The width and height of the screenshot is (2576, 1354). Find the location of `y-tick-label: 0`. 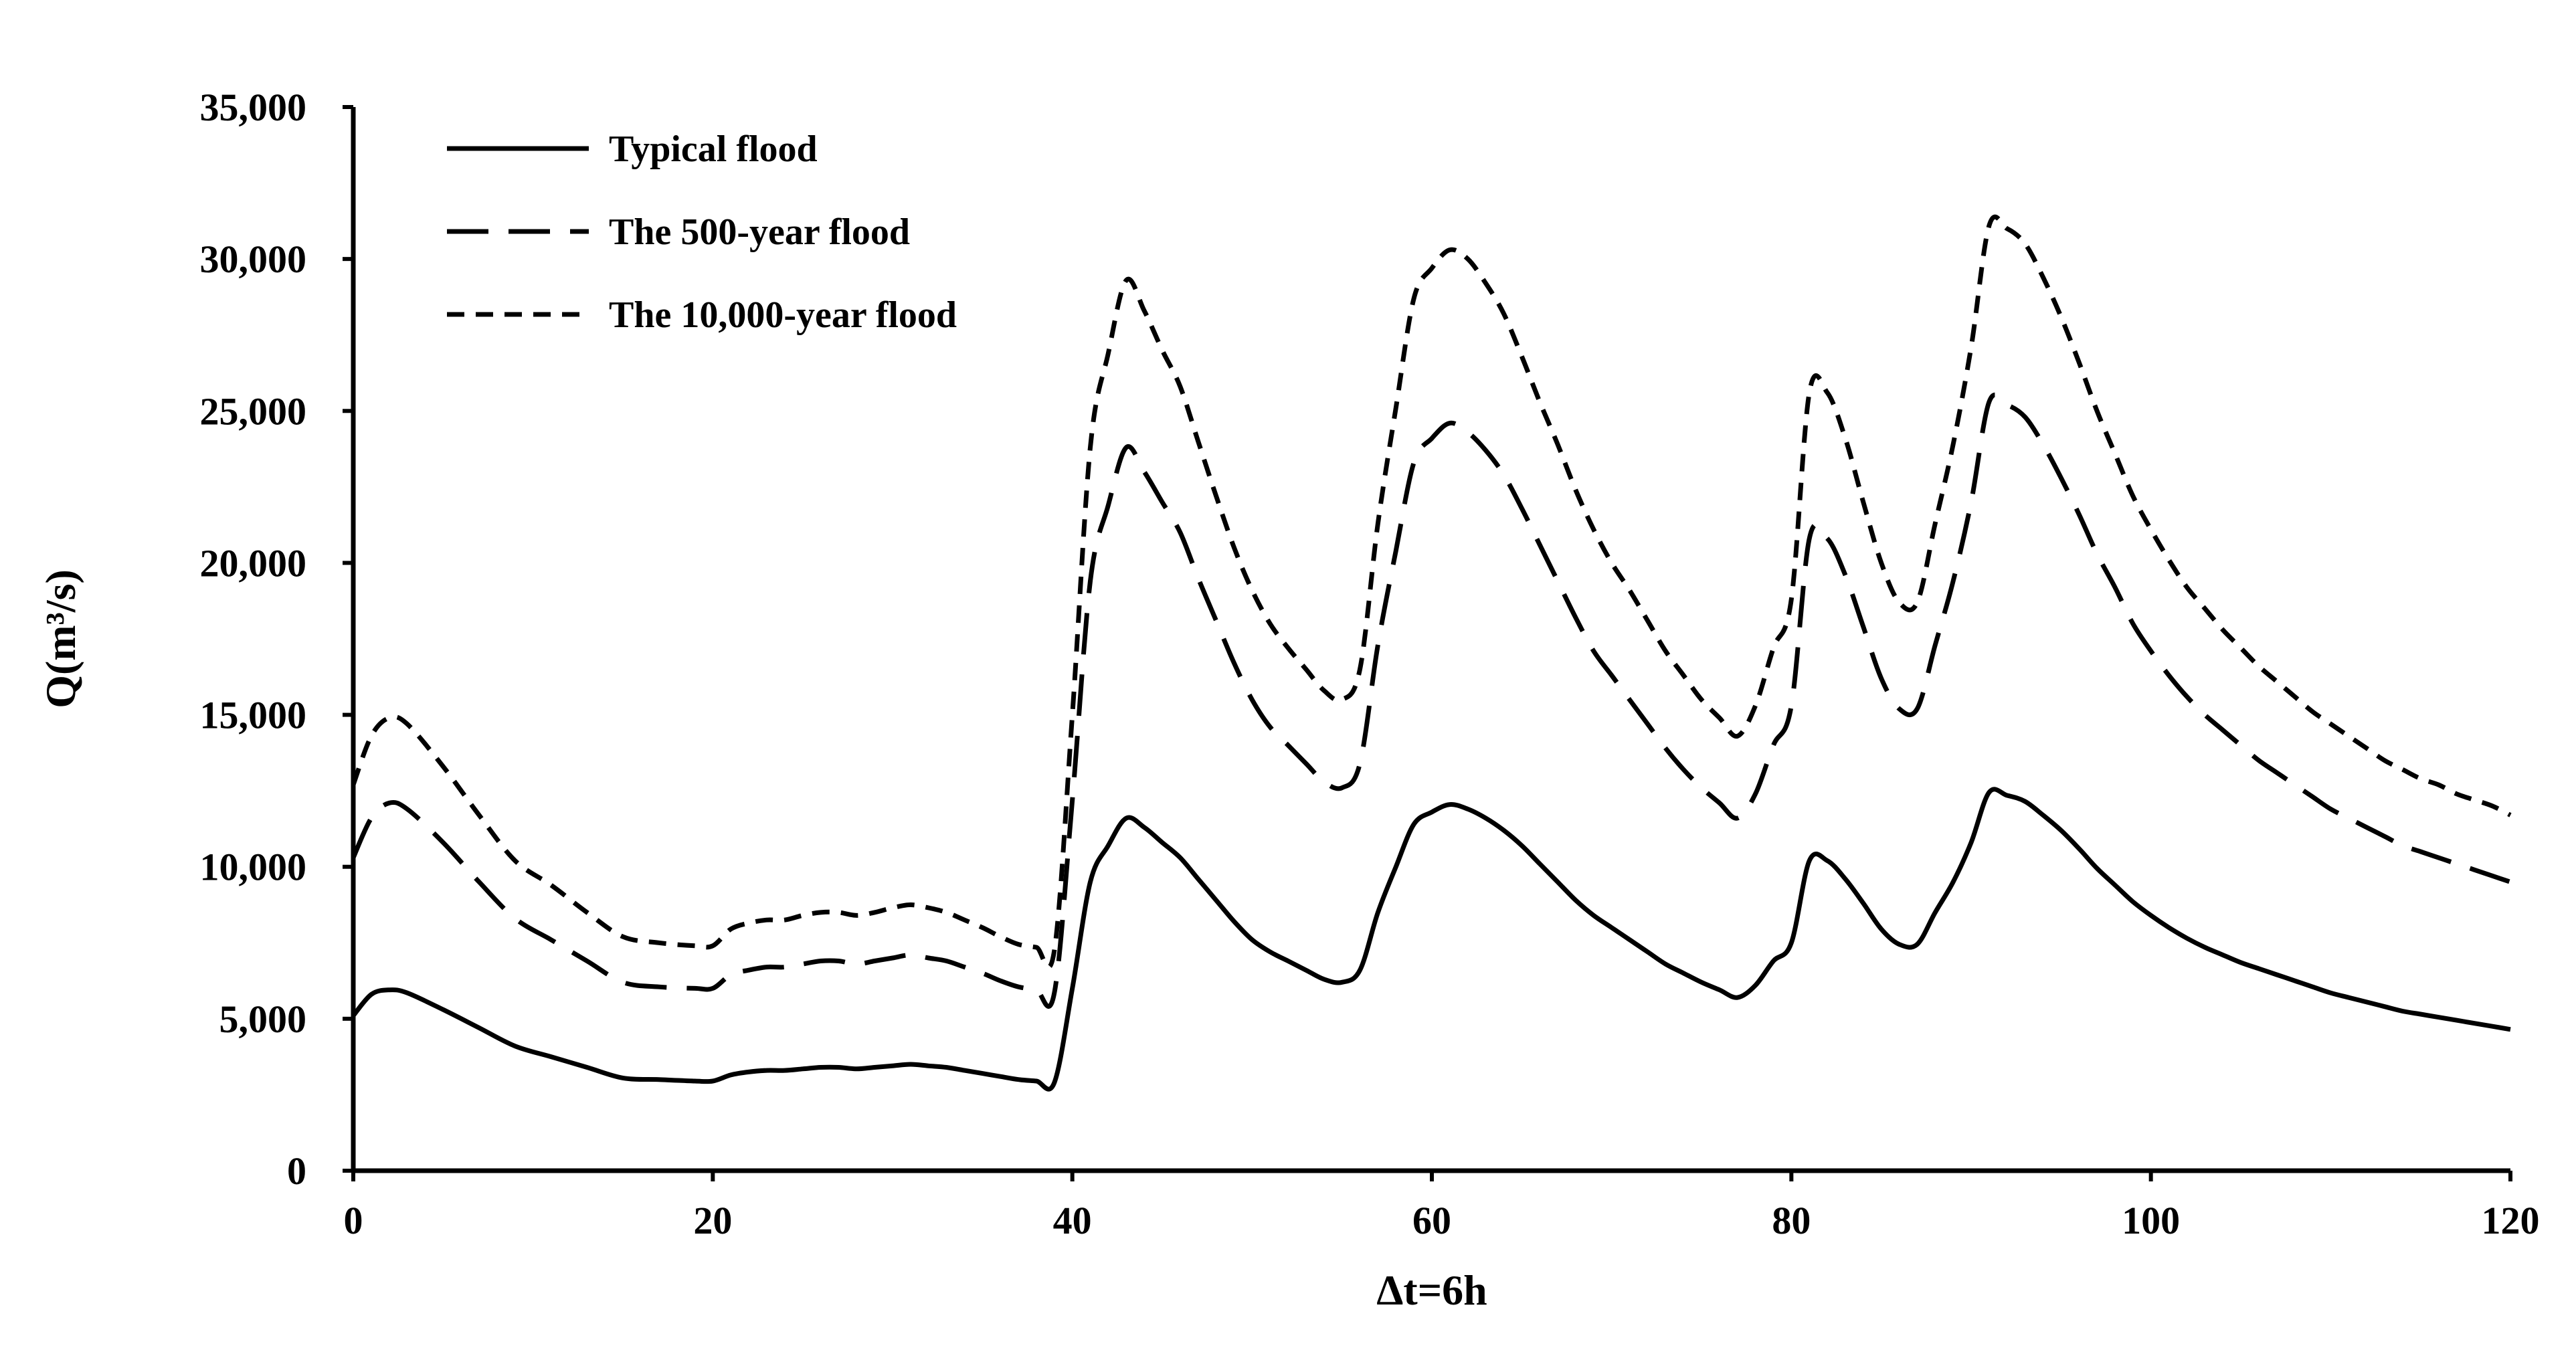

y-tick-label: 0 is located at coordinates (296, 1171).